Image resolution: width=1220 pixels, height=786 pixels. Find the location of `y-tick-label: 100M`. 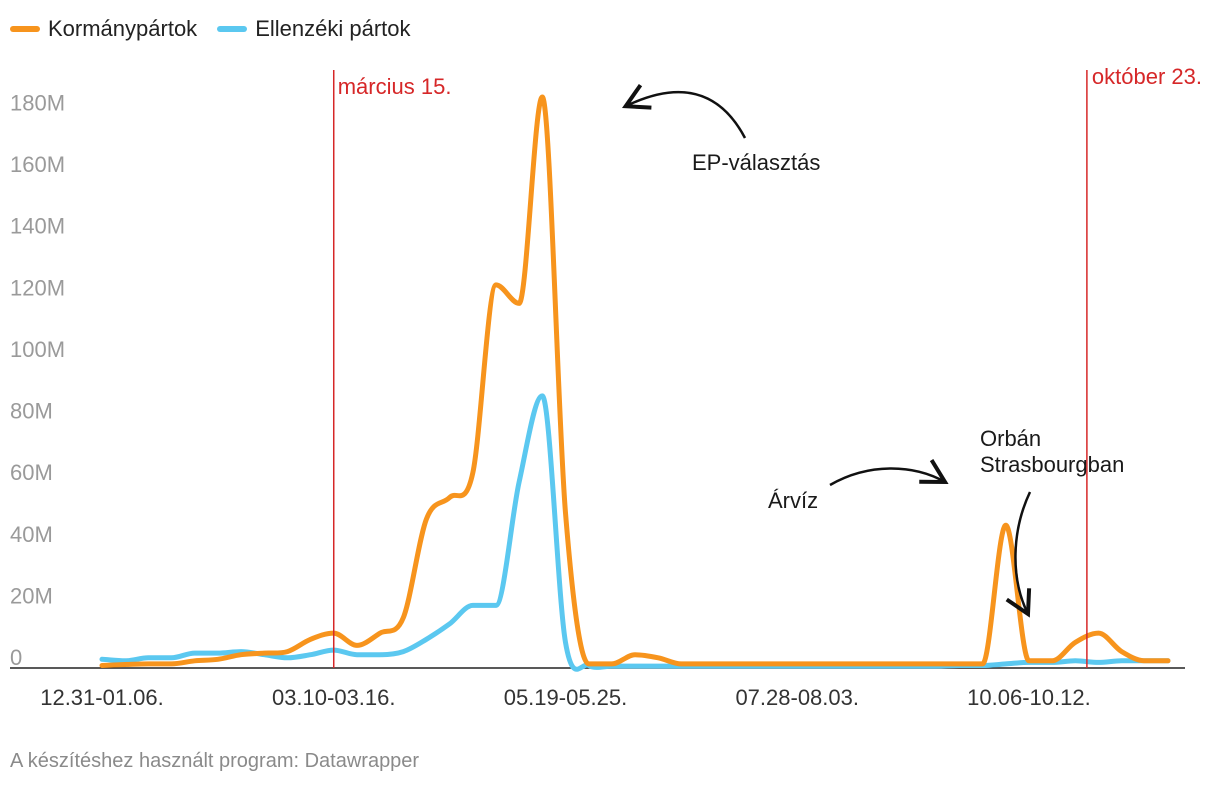

y-tick-label: 100M is located at coordinates (37, 349).